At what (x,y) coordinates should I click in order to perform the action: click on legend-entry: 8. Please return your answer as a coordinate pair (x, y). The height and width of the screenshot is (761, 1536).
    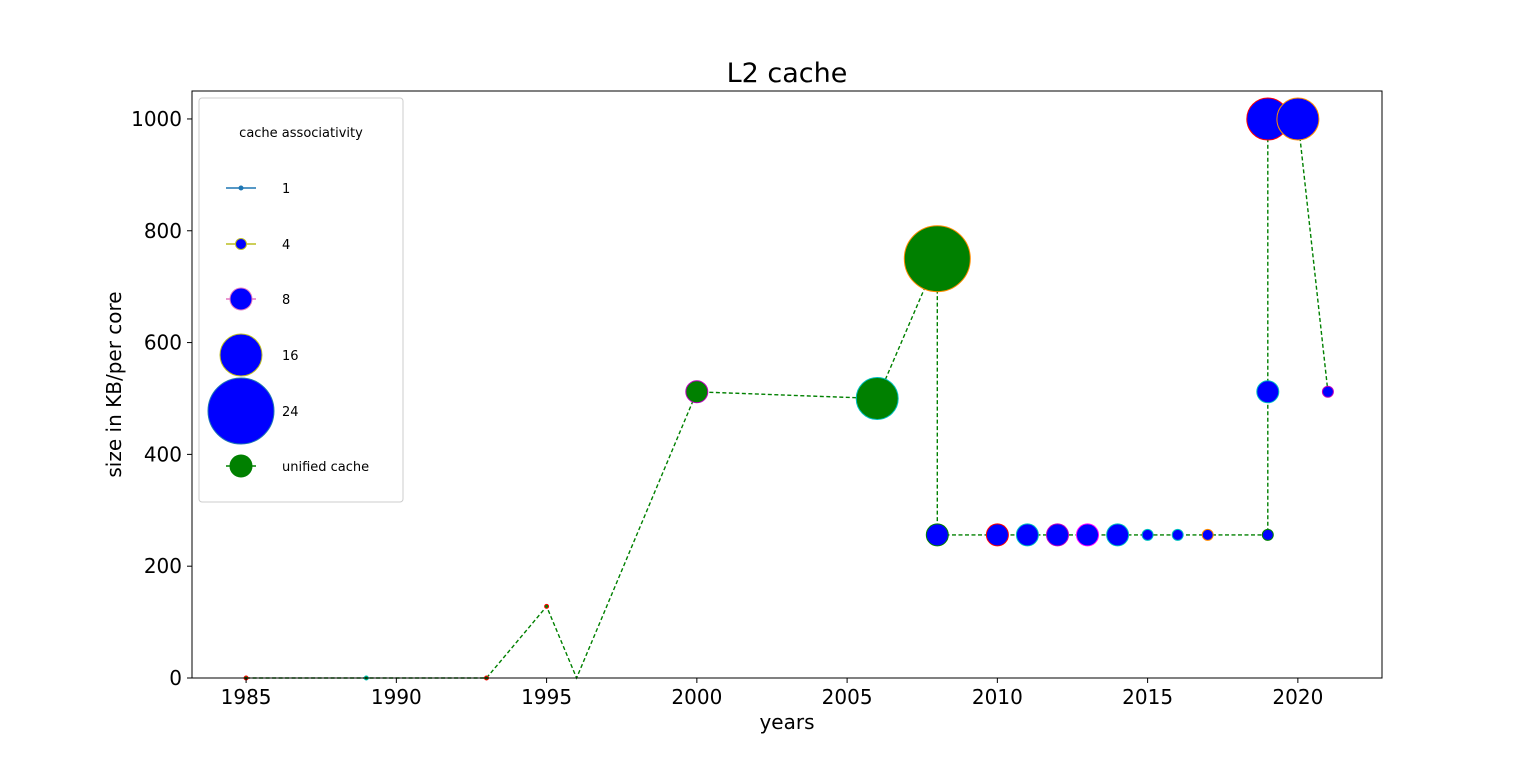
    Looking at the image, I should click on (258, 299).